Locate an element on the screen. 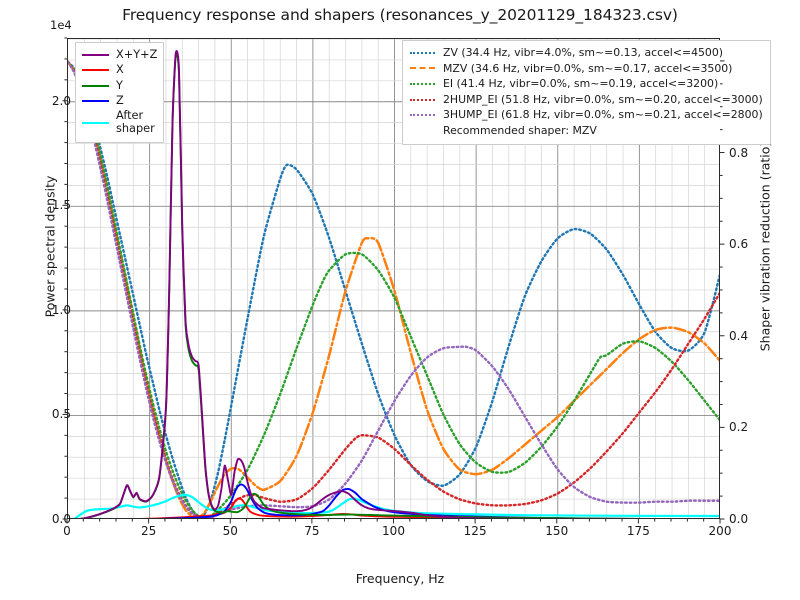  recommended-shaper-note: Recommended shaper: MZV is located at coordinates (586, 131).